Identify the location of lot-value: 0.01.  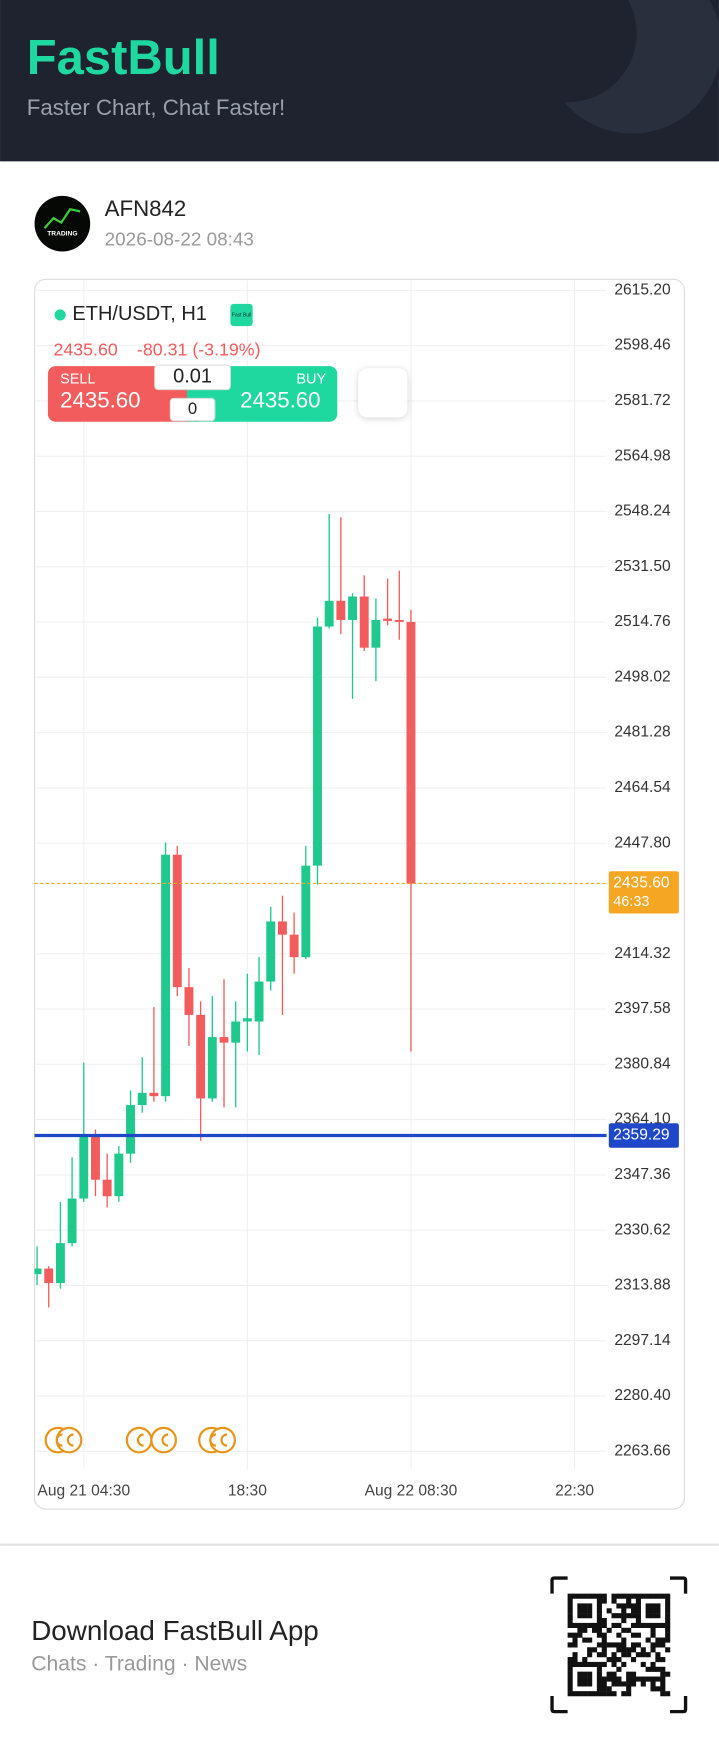
(192, 377).